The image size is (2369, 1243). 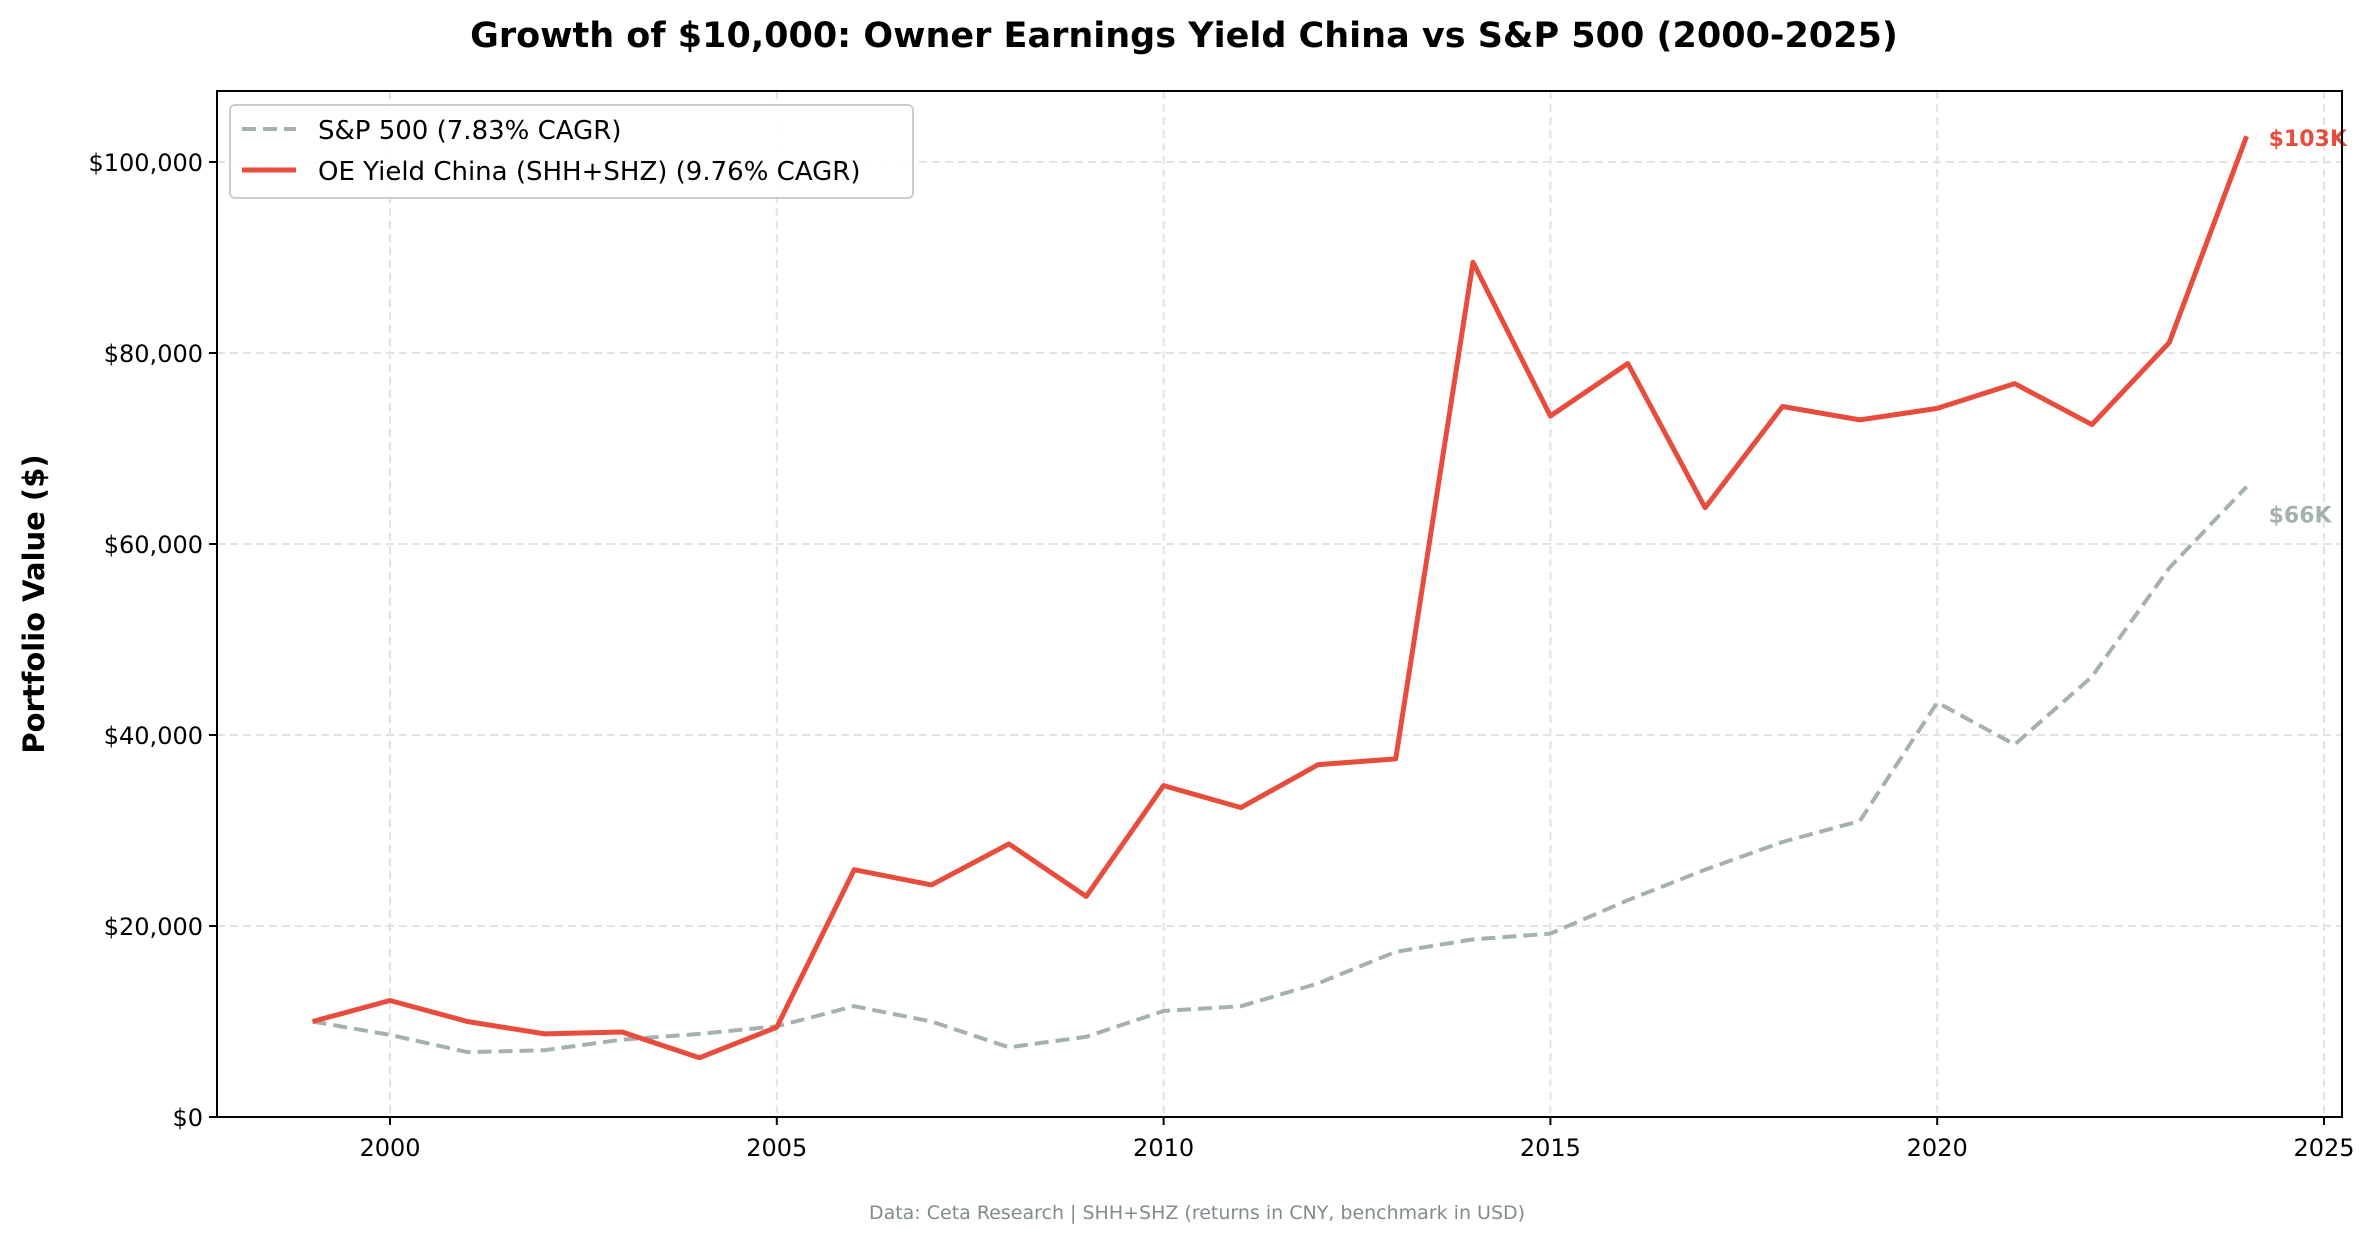 What do you see at coordinates (2308, 139) in the screenshot?
I see `end-value-label: $103K` at bounding box center [2308, 139].